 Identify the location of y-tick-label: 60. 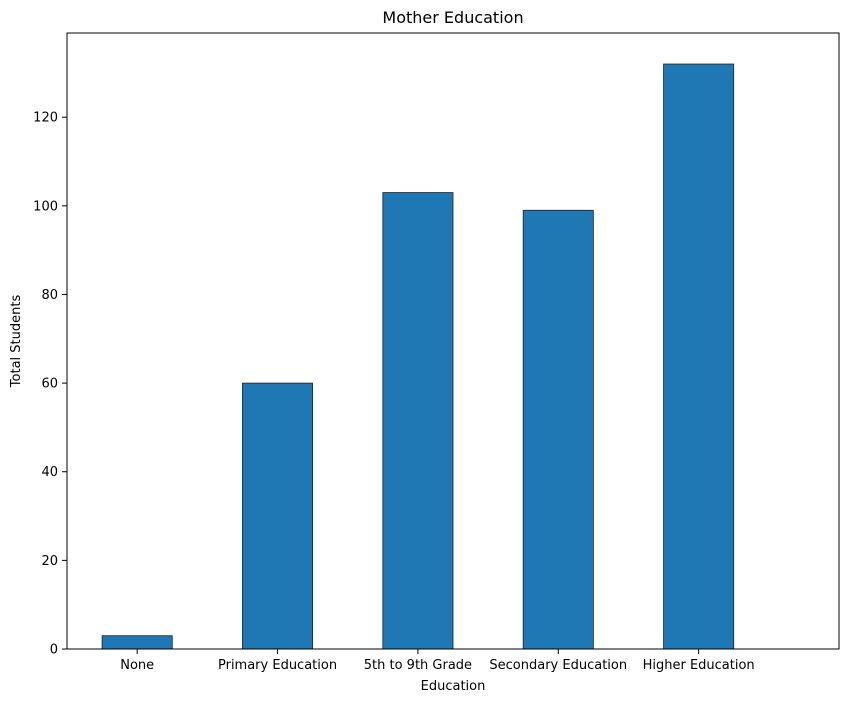
(49, 384).